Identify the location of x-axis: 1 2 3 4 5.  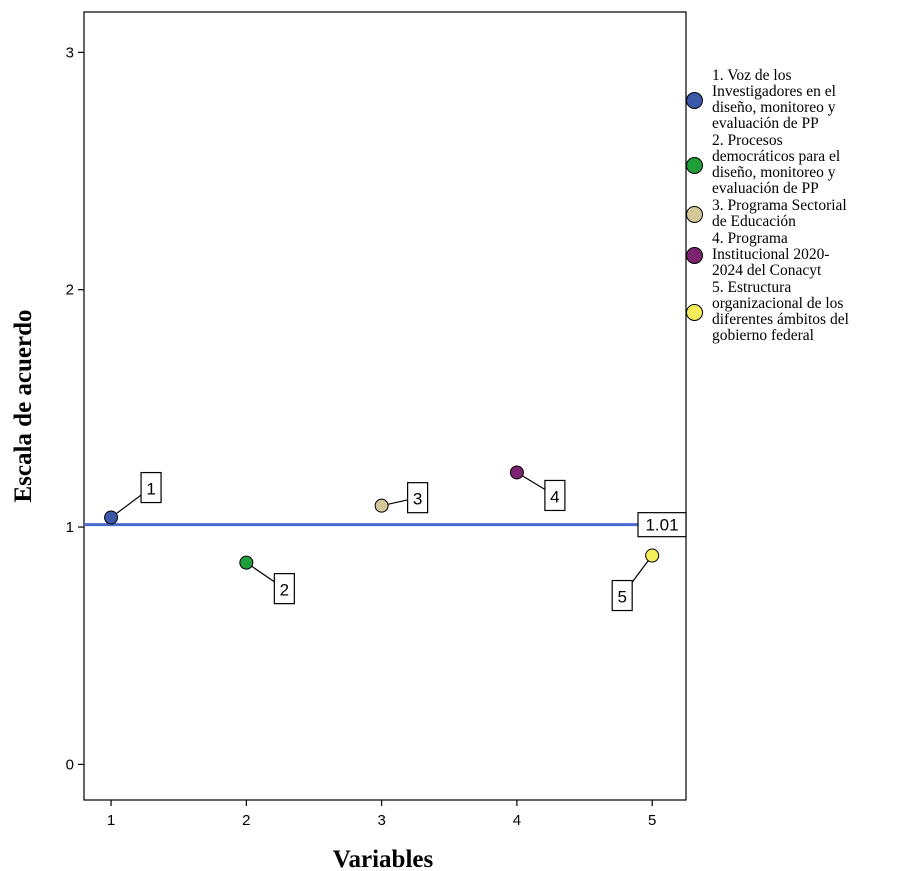
(381, 814).